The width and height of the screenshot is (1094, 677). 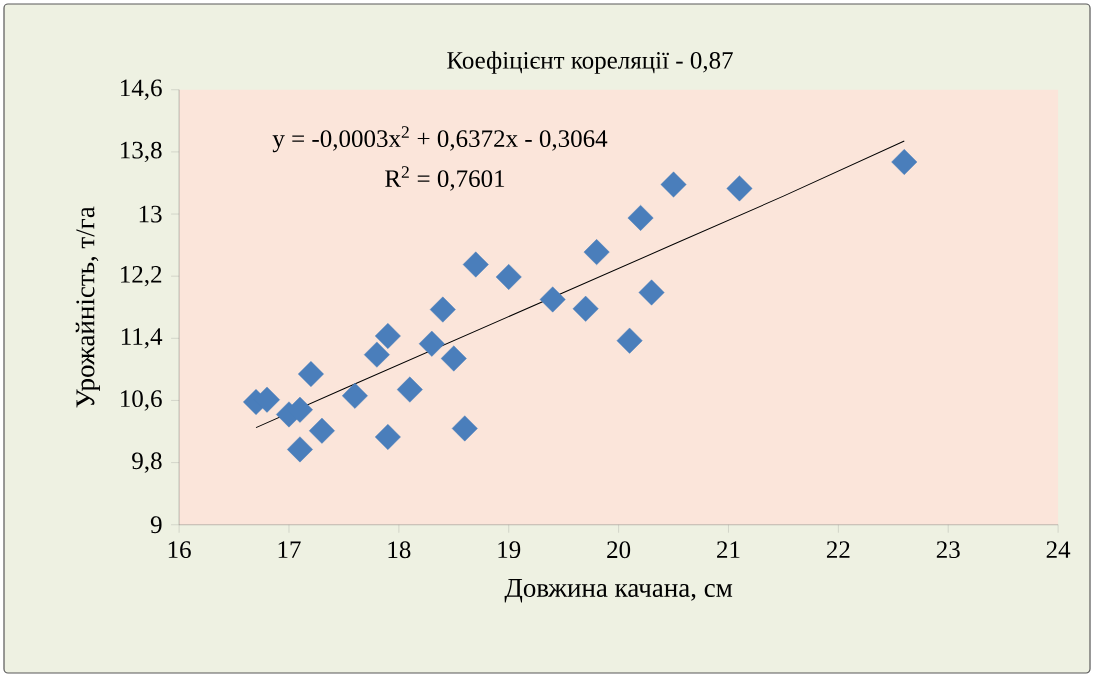 What do you see at coordinates (509, 550) in the screenshot?
I see `x-tick-label: 19` at bounding box center [509, 550].